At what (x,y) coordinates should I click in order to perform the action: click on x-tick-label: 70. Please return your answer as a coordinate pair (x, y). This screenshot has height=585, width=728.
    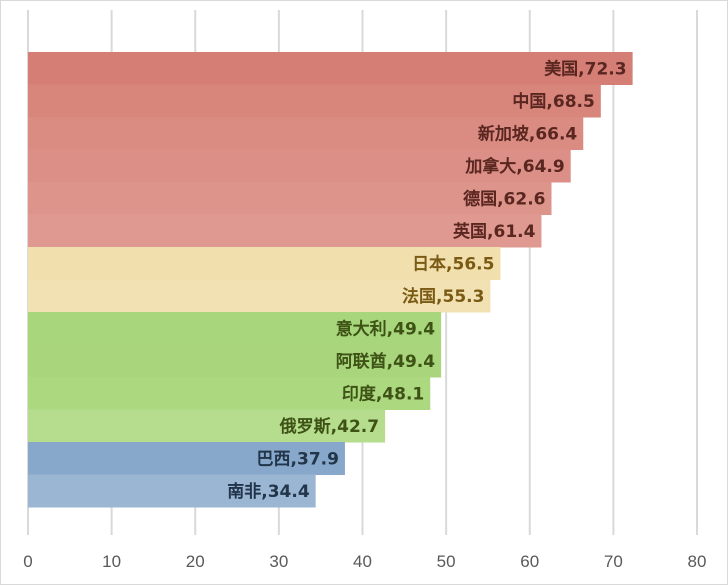
    Looking at the image, I should click on (613, 561).